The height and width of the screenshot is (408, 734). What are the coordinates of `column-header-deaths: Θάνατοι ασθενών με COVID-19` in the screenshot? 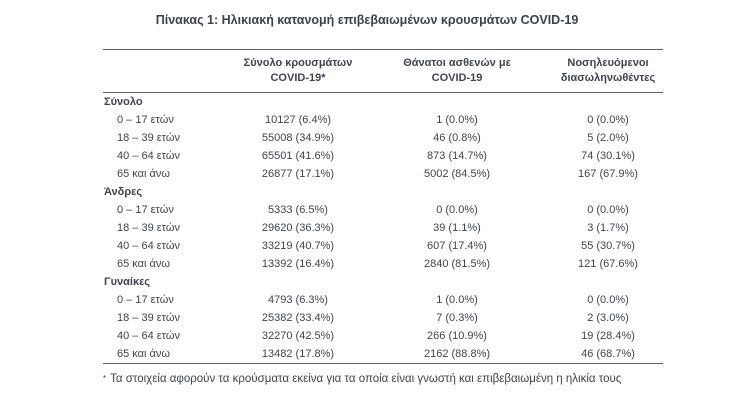 It's located at (457, 71).